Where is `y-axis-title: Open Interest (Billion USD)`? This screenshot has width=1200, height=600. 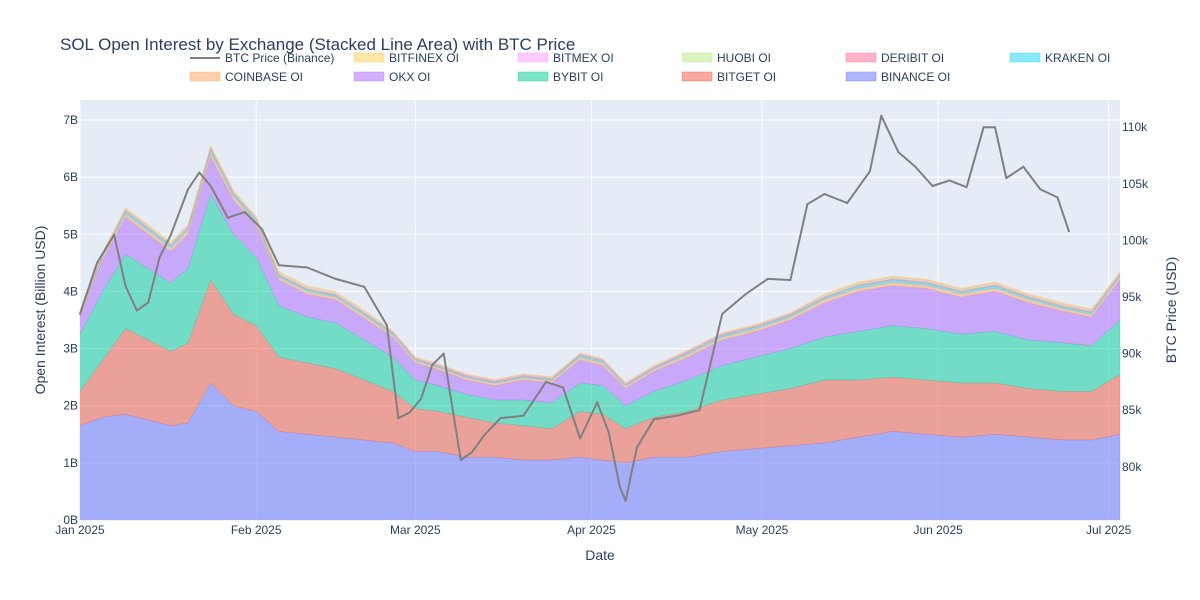
y-axis-title: Open Interest (Billion USD) is located at coordinates (40, 310).